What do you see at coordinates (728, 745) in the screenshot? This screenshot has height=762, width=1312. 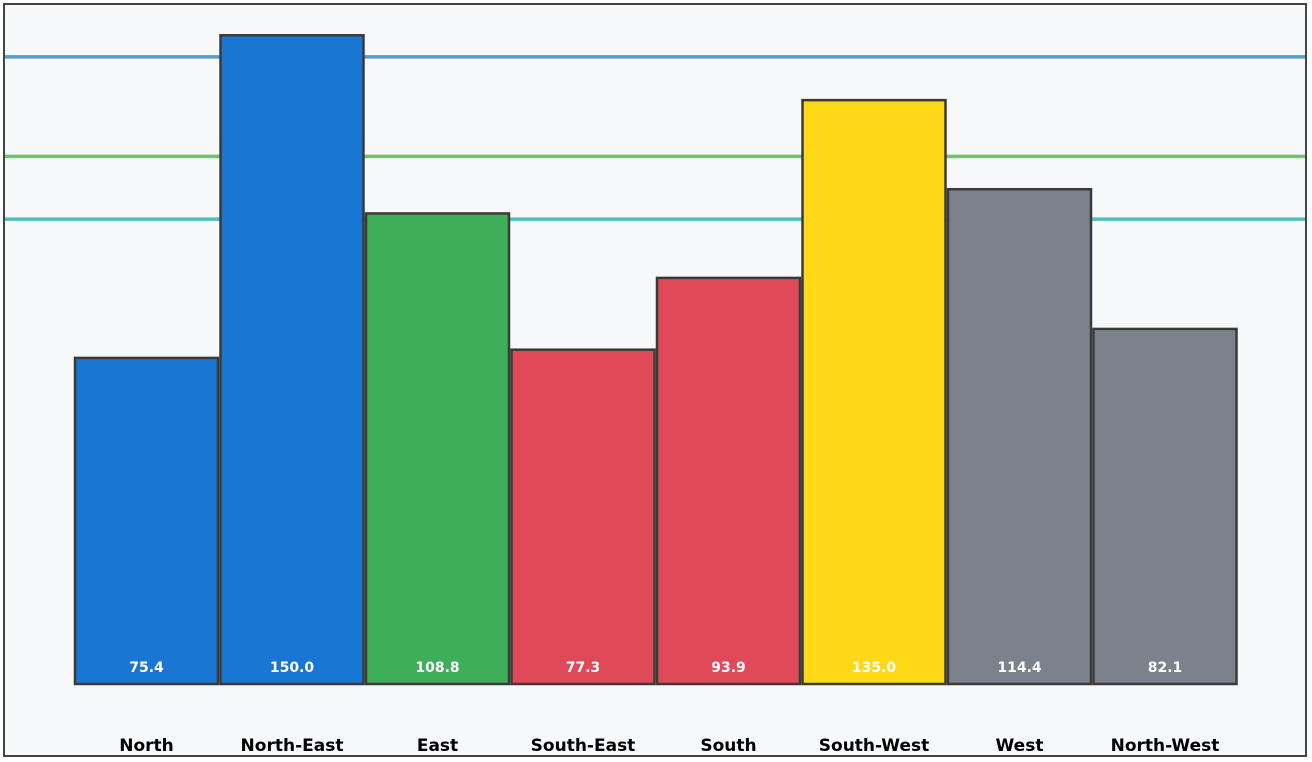 I see `category-label-south: South` at bounding box center [728, 745].